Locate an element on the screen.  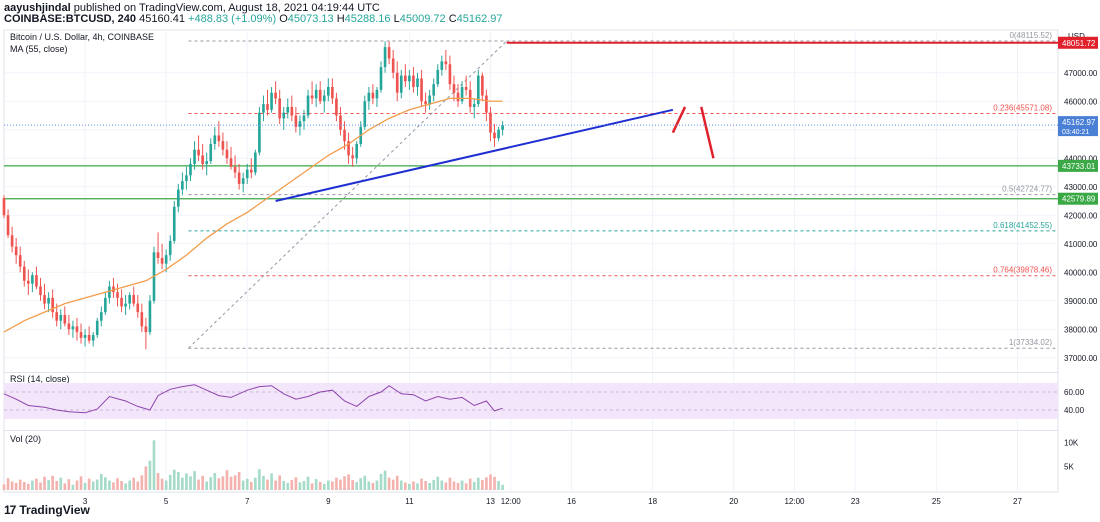
price-tick-label: 40000.00 is located at coordinates (1081, 272).